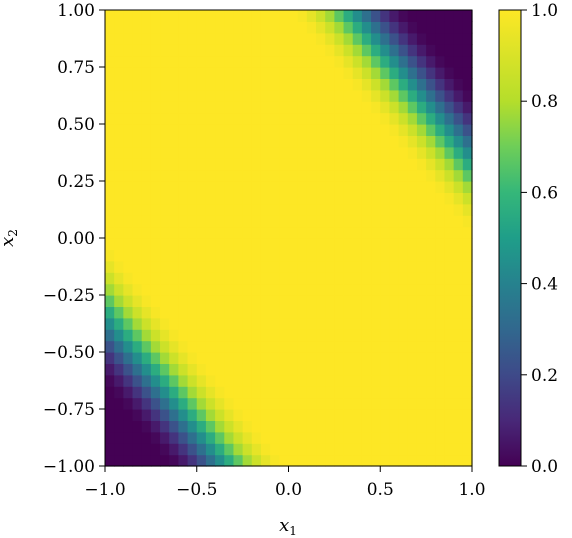 This screenshot has width=572, height=538. Describe the element at coordinates (104, 490) in the screenshot. I see `x-tick-label: −1.0` at that location.